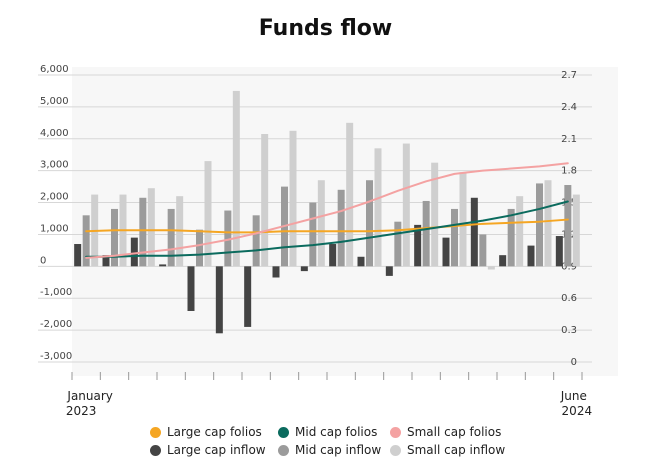 The width and height of the screenshot is (651, 463). Describe the element at coordinates (573, 396) in the screenshot. I see `x-tick-label-month: June` at that location.